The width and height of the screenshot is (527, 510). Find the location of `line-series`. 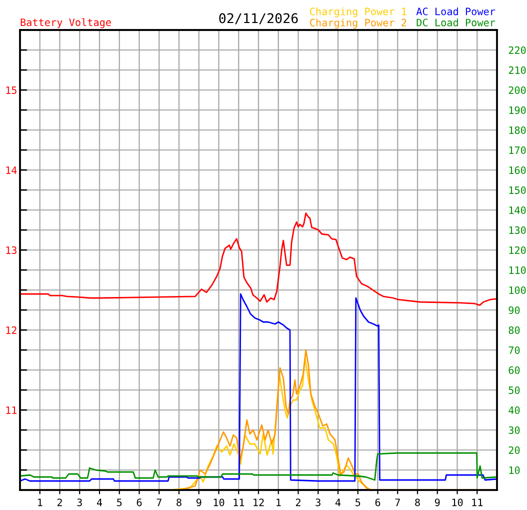

line-series is located at coordinates (258, 466).